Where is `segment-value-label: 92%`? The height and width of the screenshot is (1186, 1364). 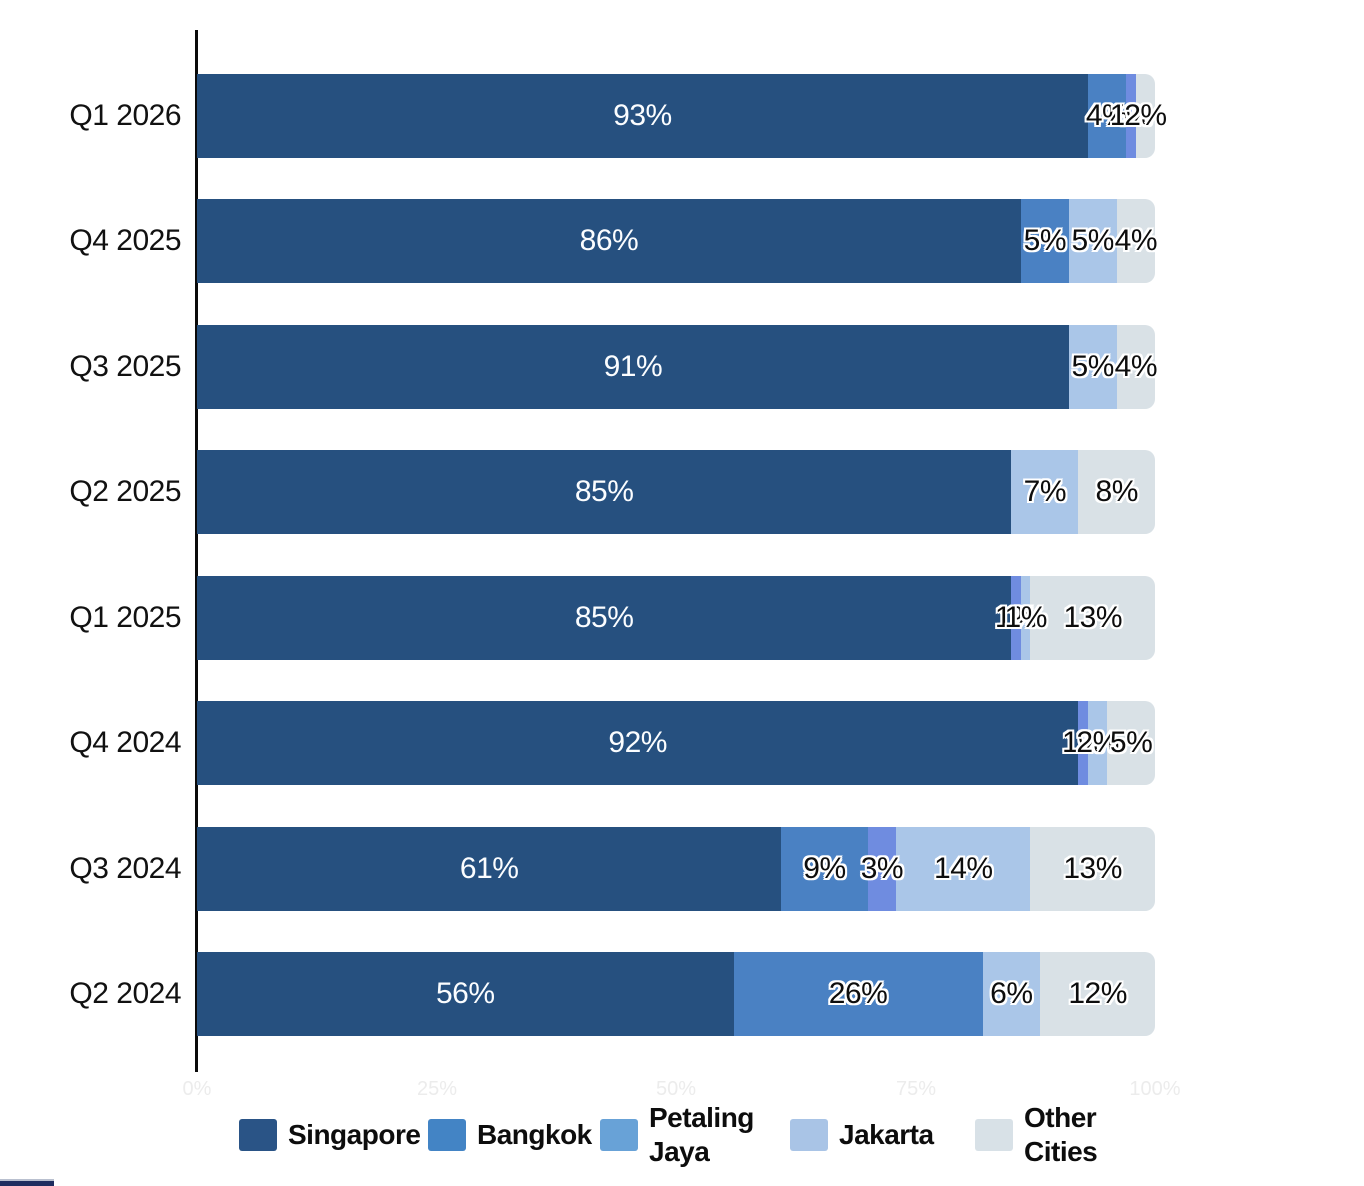
segment-value-label: 92% is located at coordinates (637, 742).